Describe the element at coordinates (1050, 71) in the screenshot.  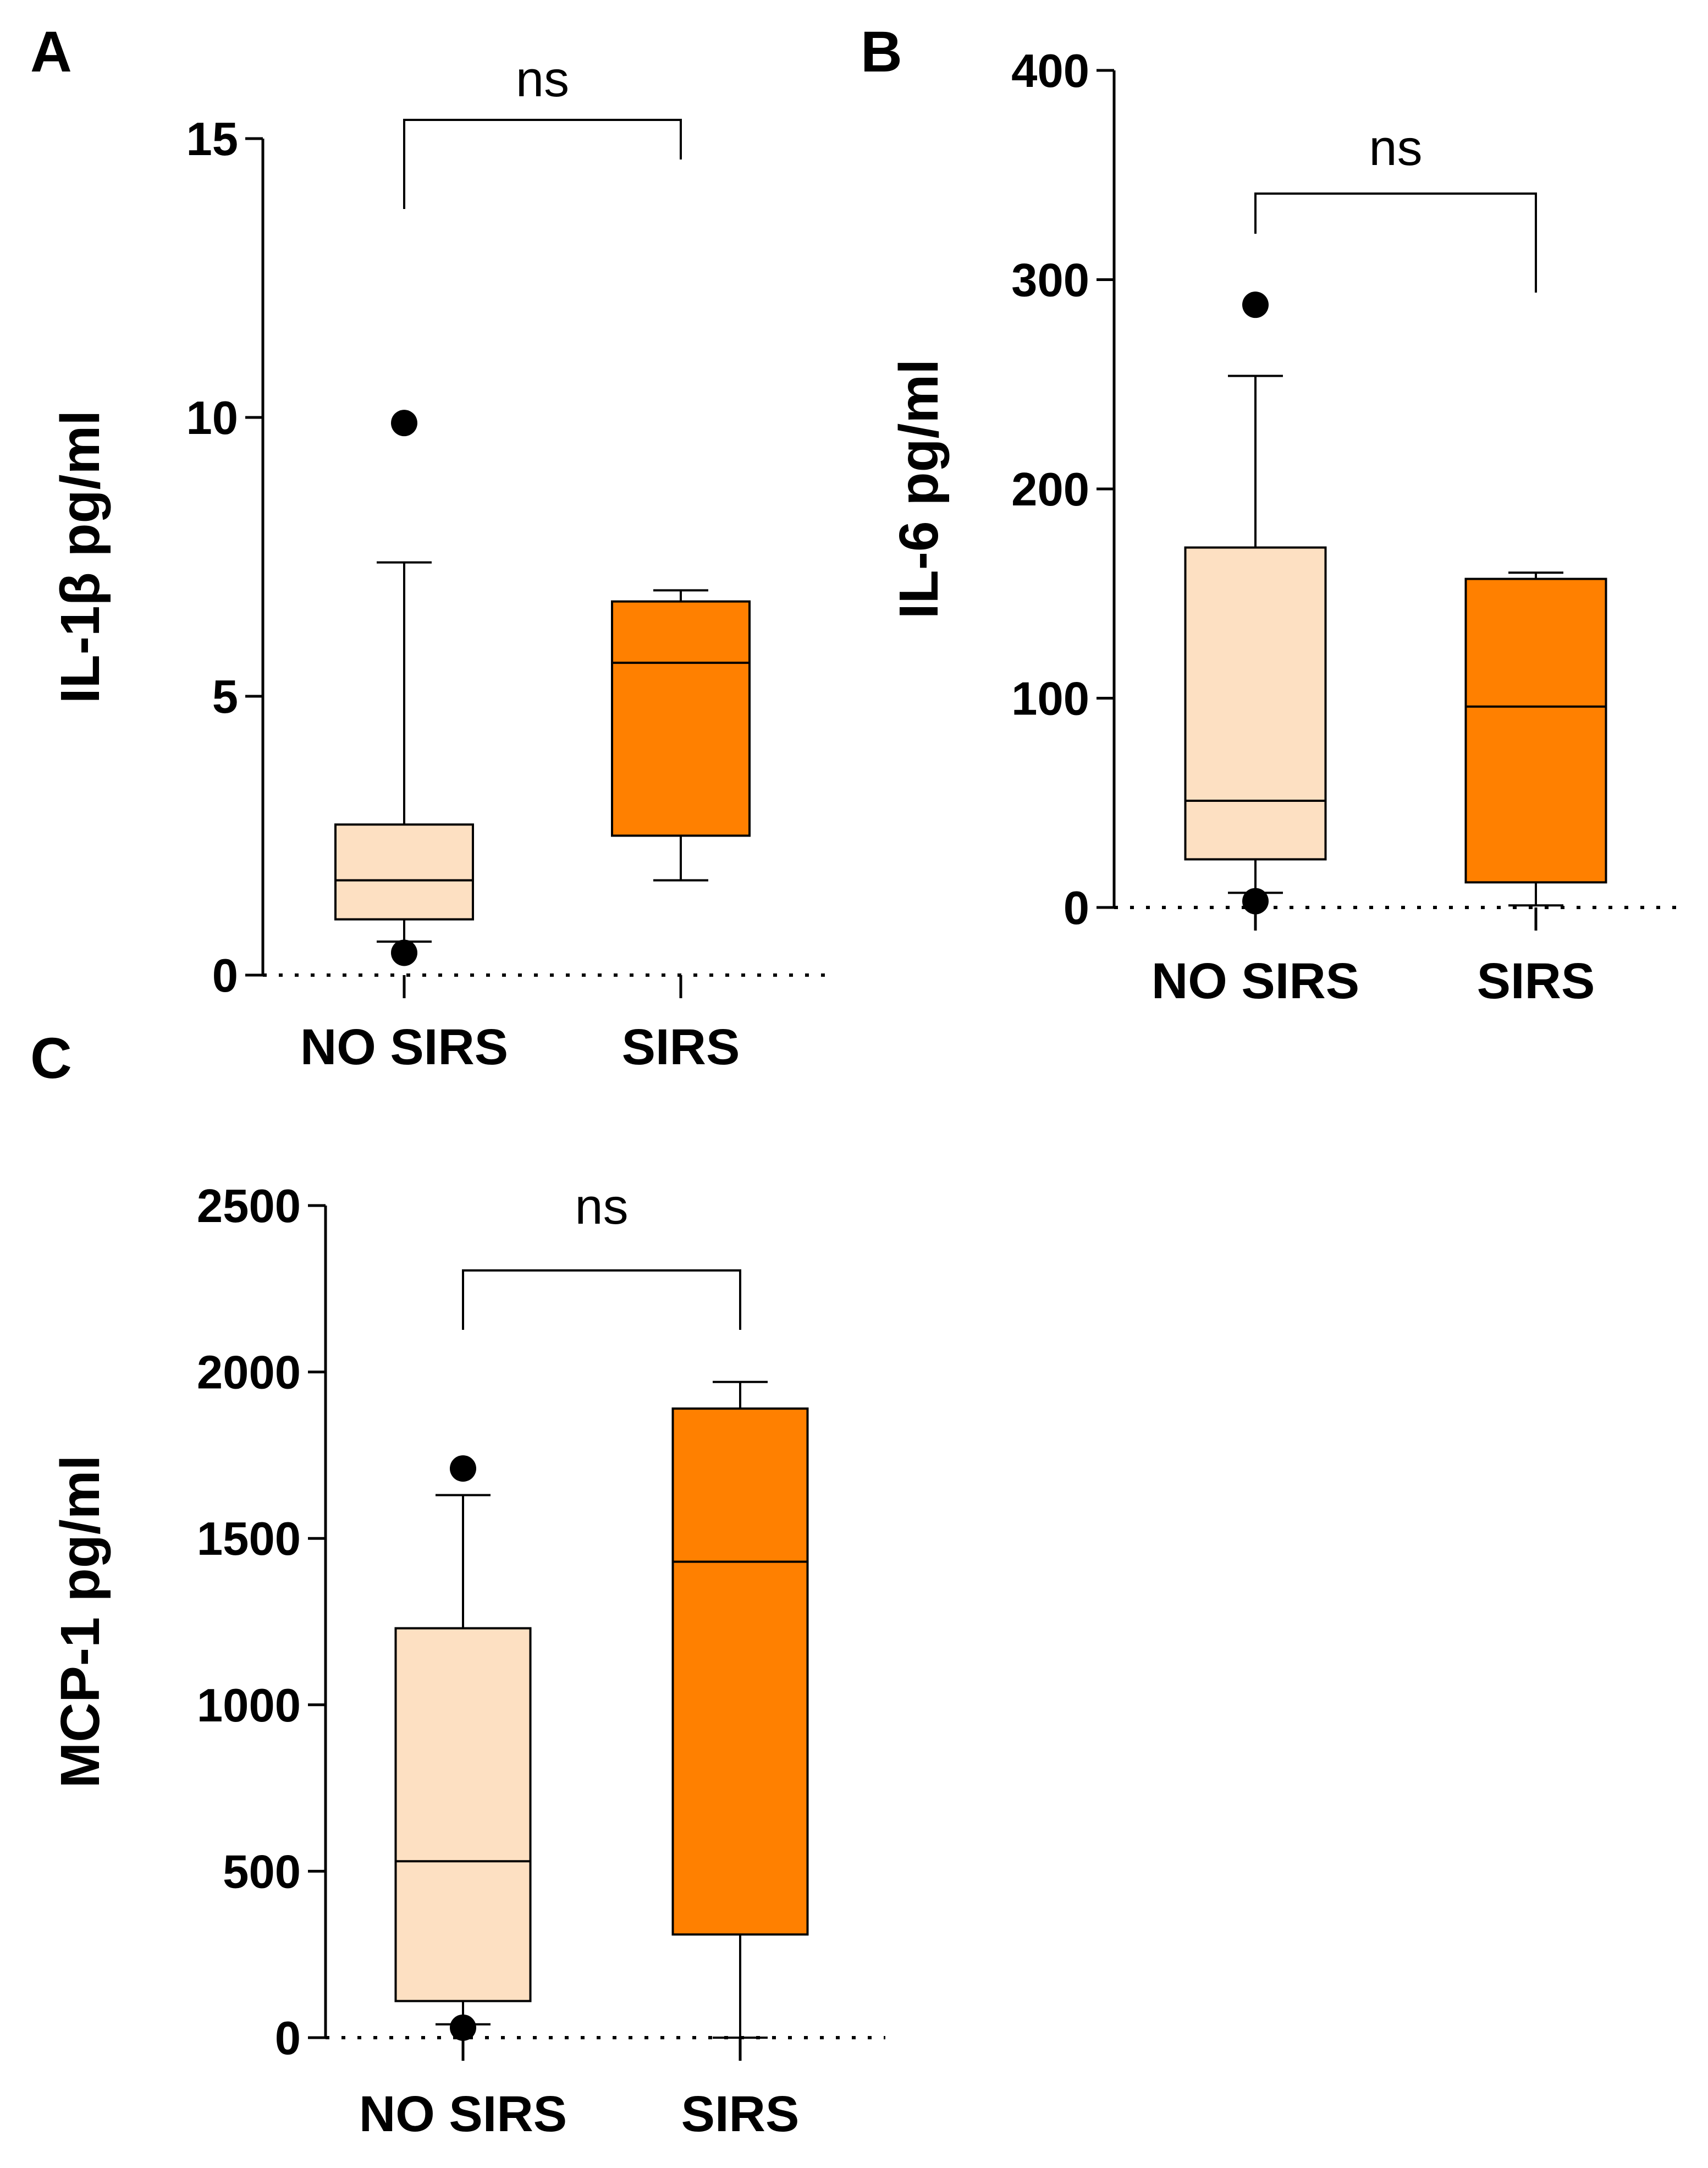
I see `y-tick-label: 400` at that location.